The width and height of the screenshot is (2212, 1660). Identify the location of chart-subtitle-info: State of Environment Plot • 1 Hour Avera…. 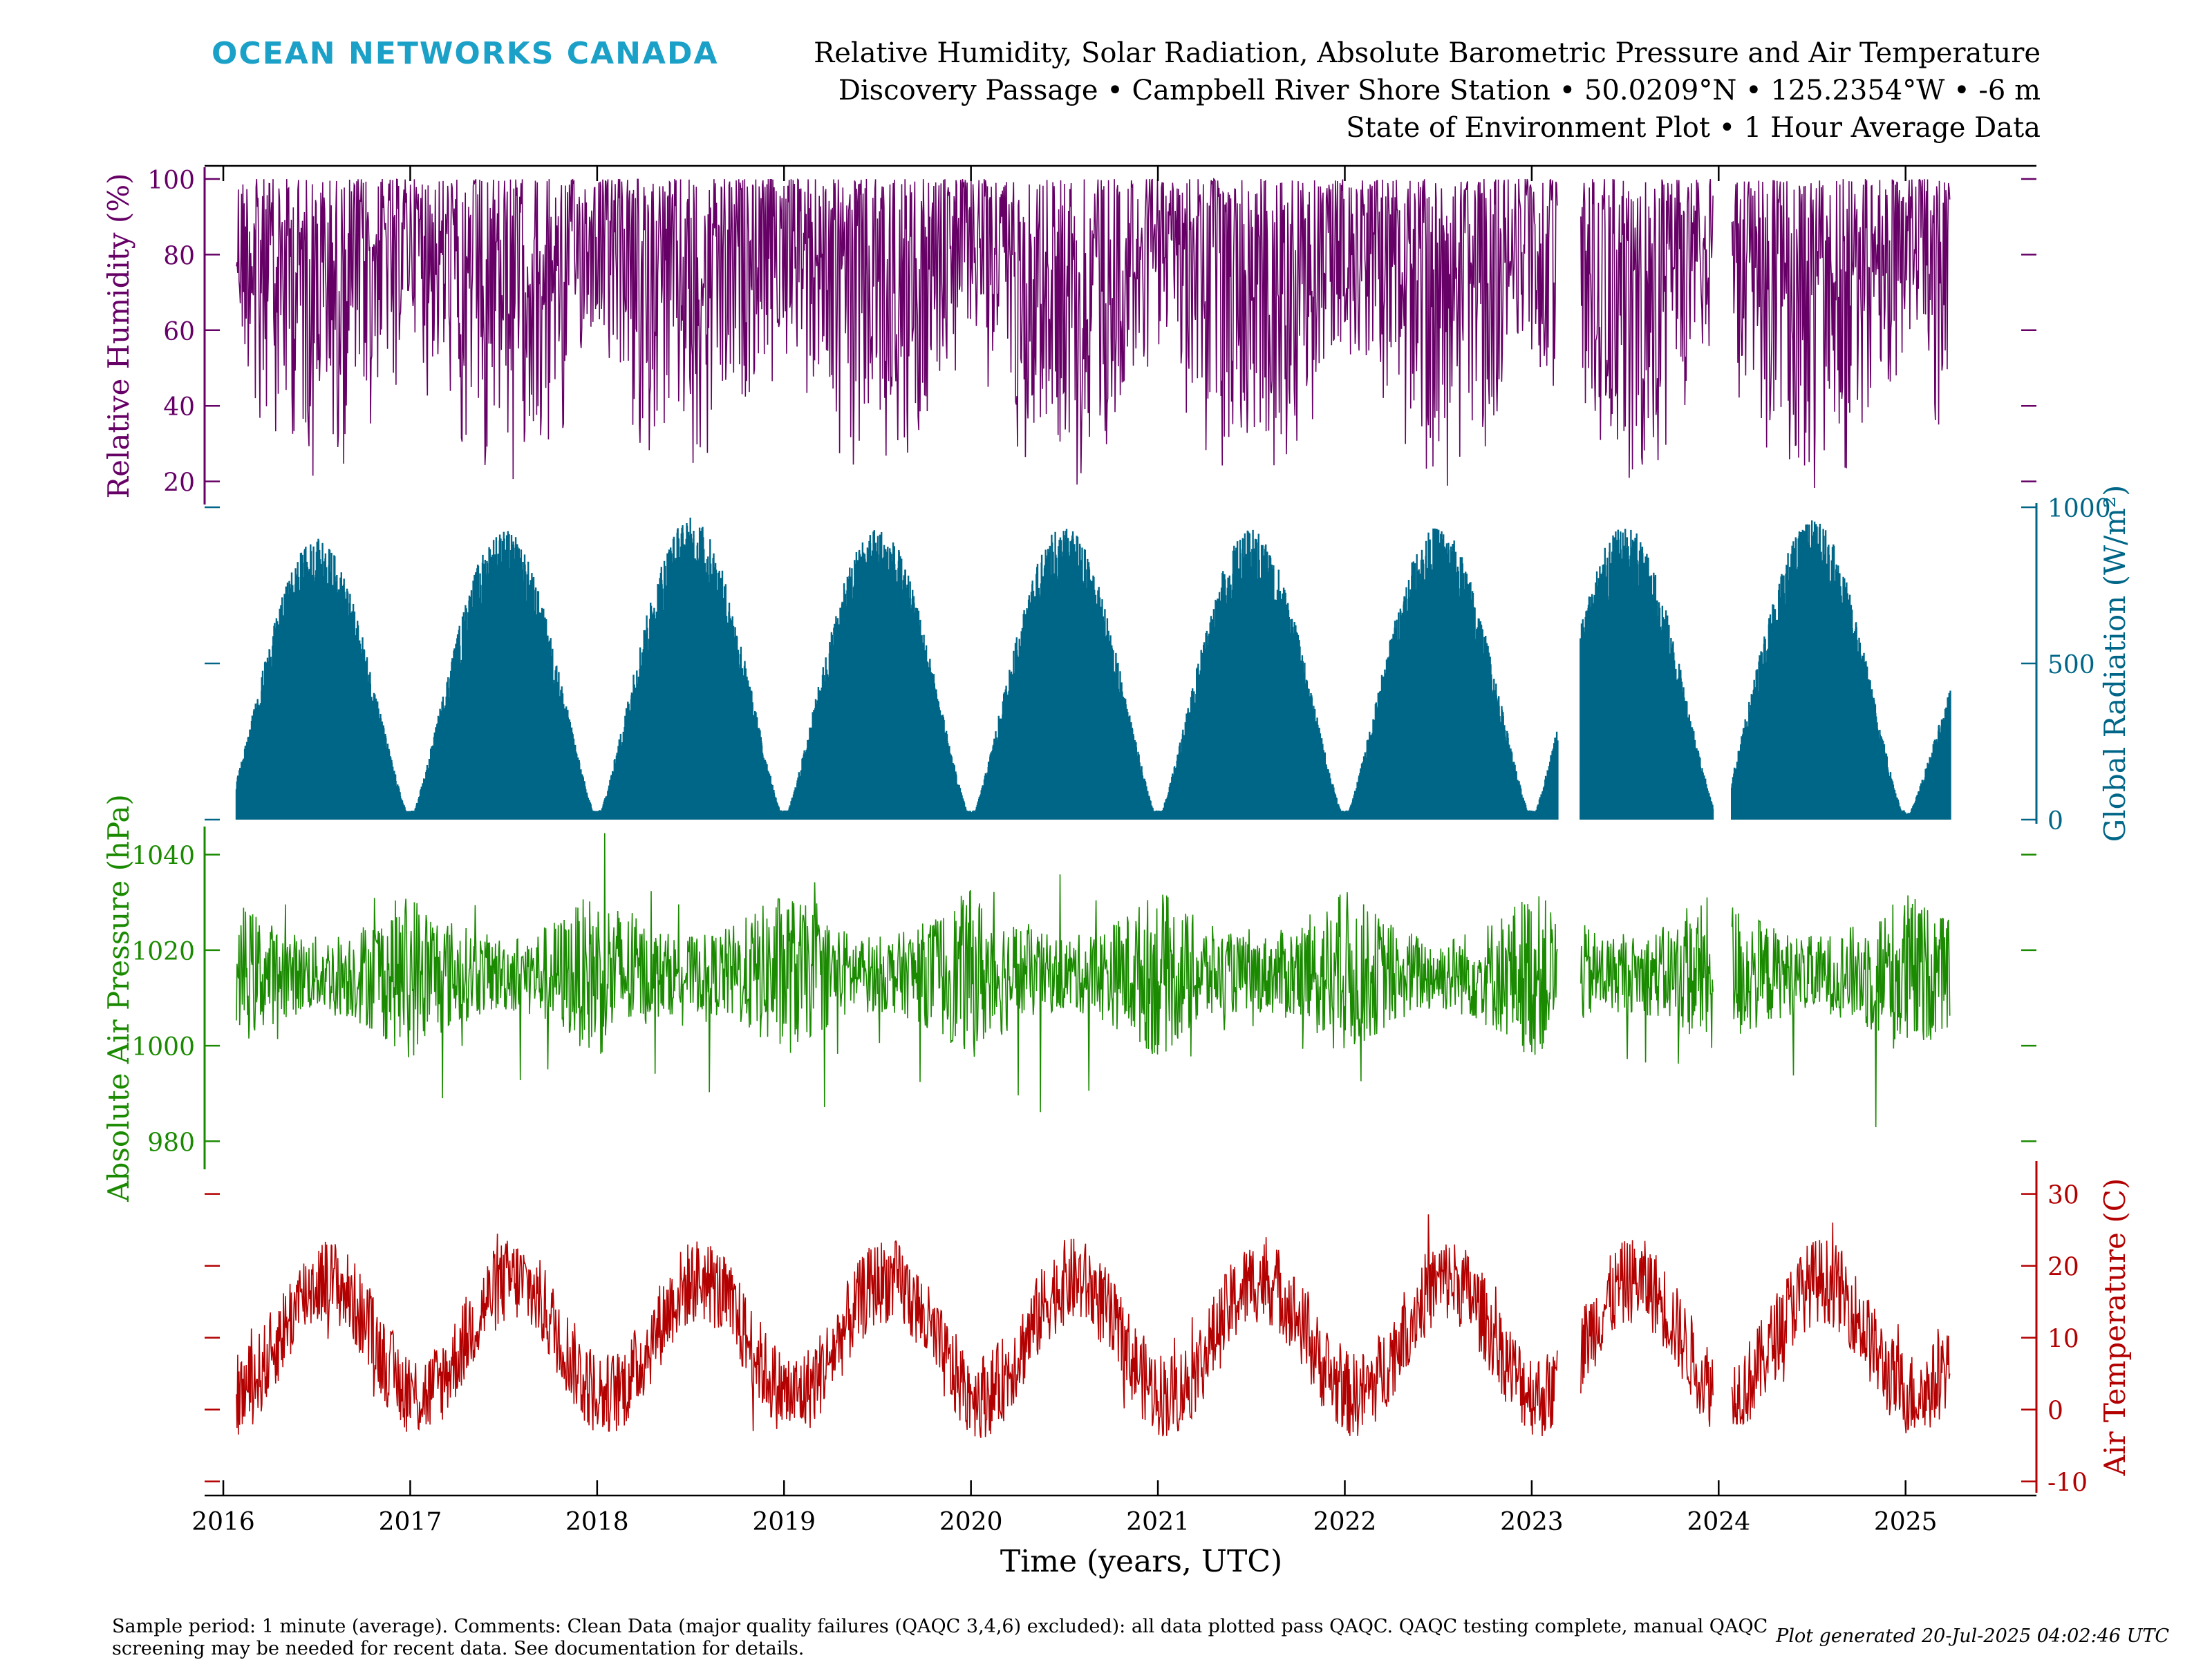
(1694, 128).